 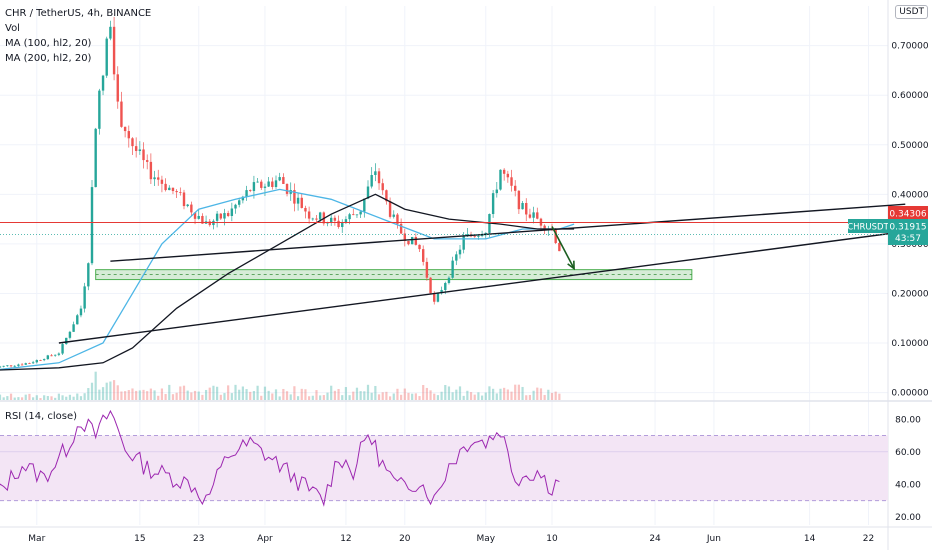 I want to click on rsi-band-fill, so click(x=444, y=468).